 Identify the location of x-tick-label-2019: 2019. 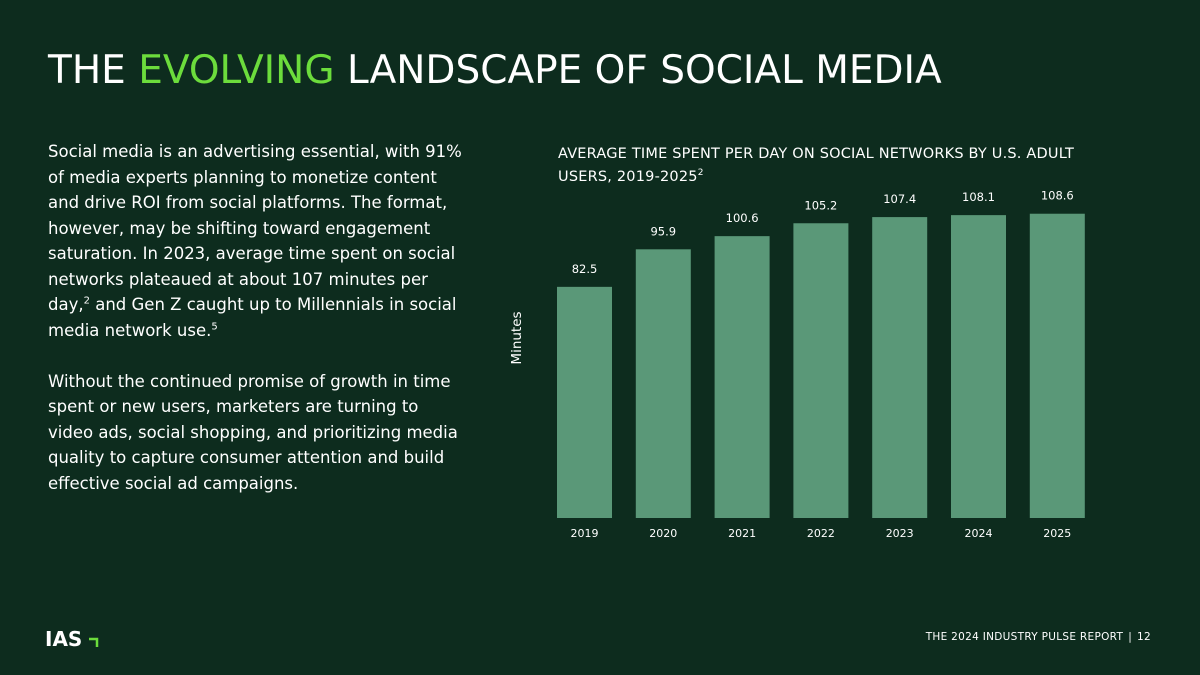
(585, 533).